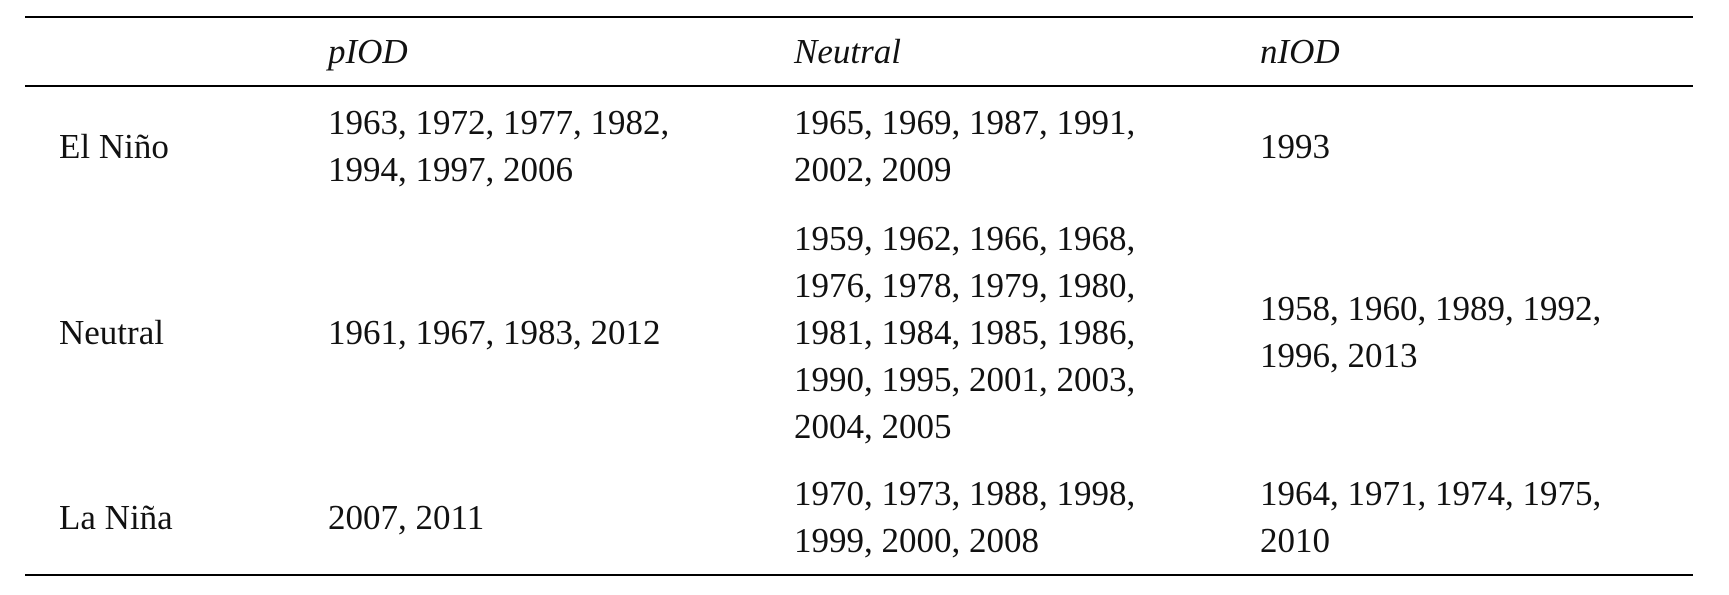 The height and width of the screenshot is (595, 1729). Describe the element at coordinates (859, 17) in the screenshot. I see `top-rule` at that location.